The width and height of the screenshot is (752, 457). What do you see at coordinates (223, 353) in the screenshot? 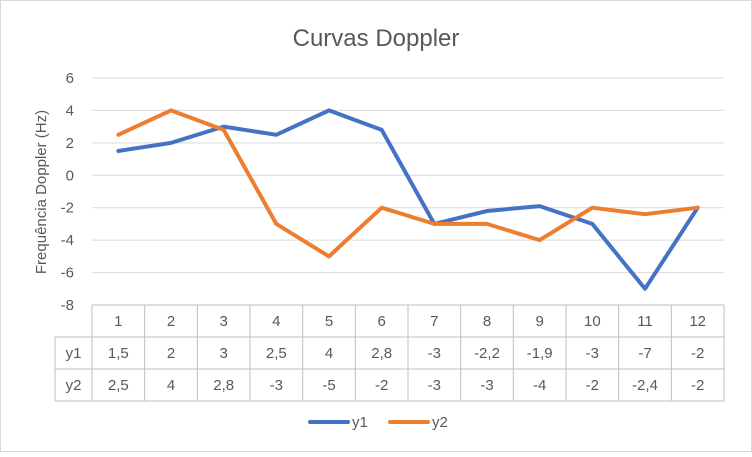
I see `table-cell: 3` at bounding box center [223, 353].